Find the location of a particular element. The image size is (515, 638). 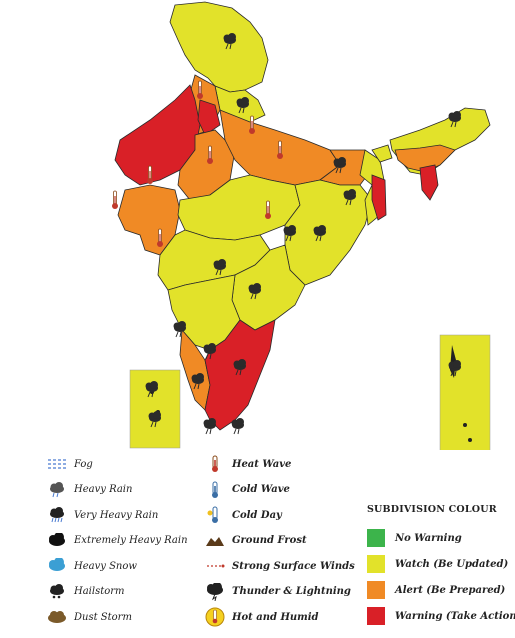

legend-label: Hot and Humid is located at coordinates (275, 617).